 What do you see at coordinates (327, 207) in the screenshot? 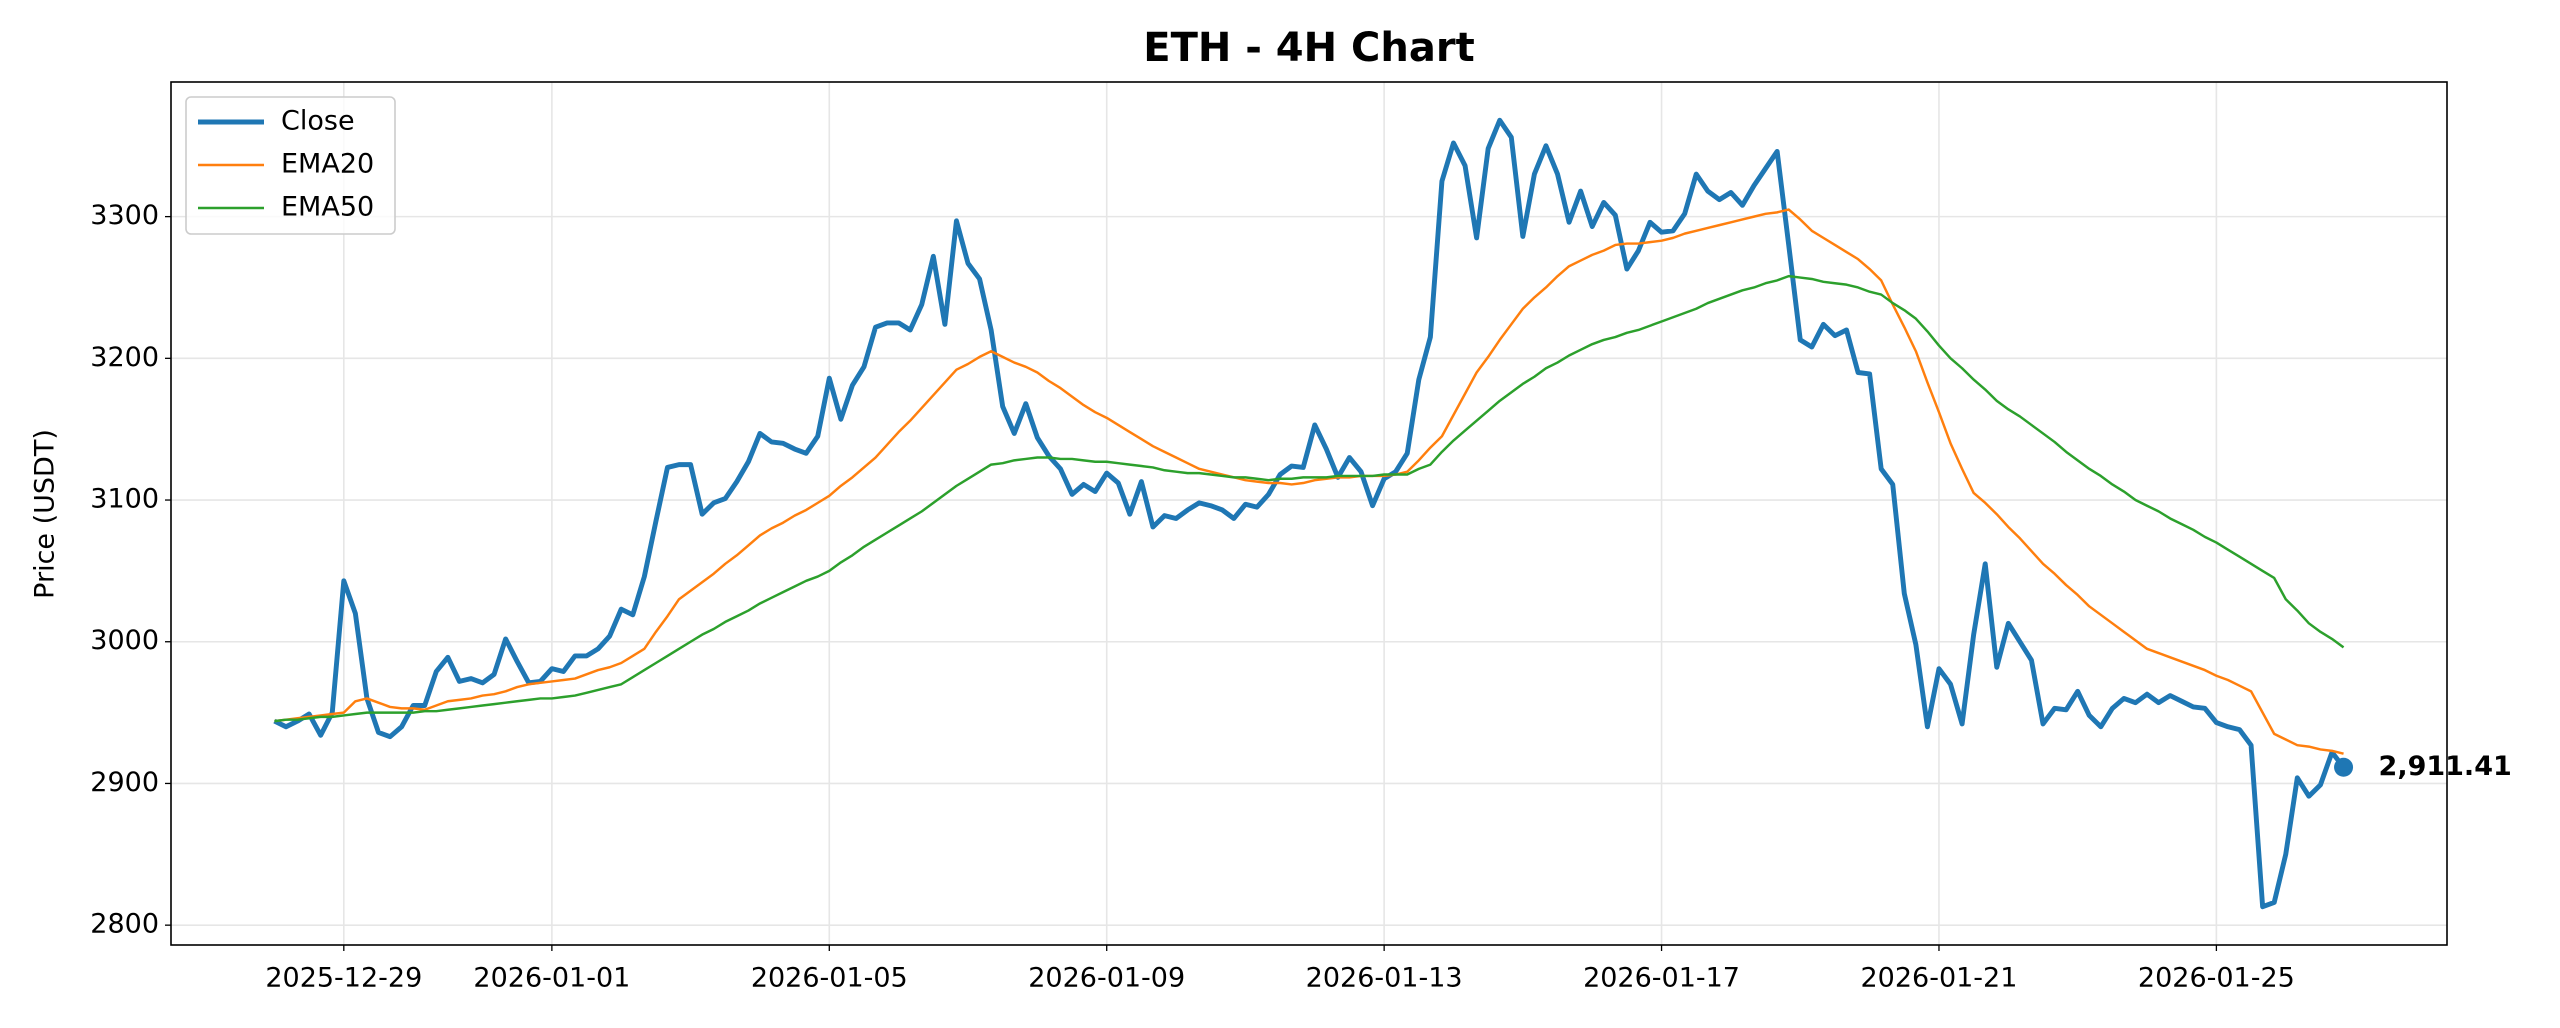
I see `legend-label: EMA50` at bounding box center [327, 207].